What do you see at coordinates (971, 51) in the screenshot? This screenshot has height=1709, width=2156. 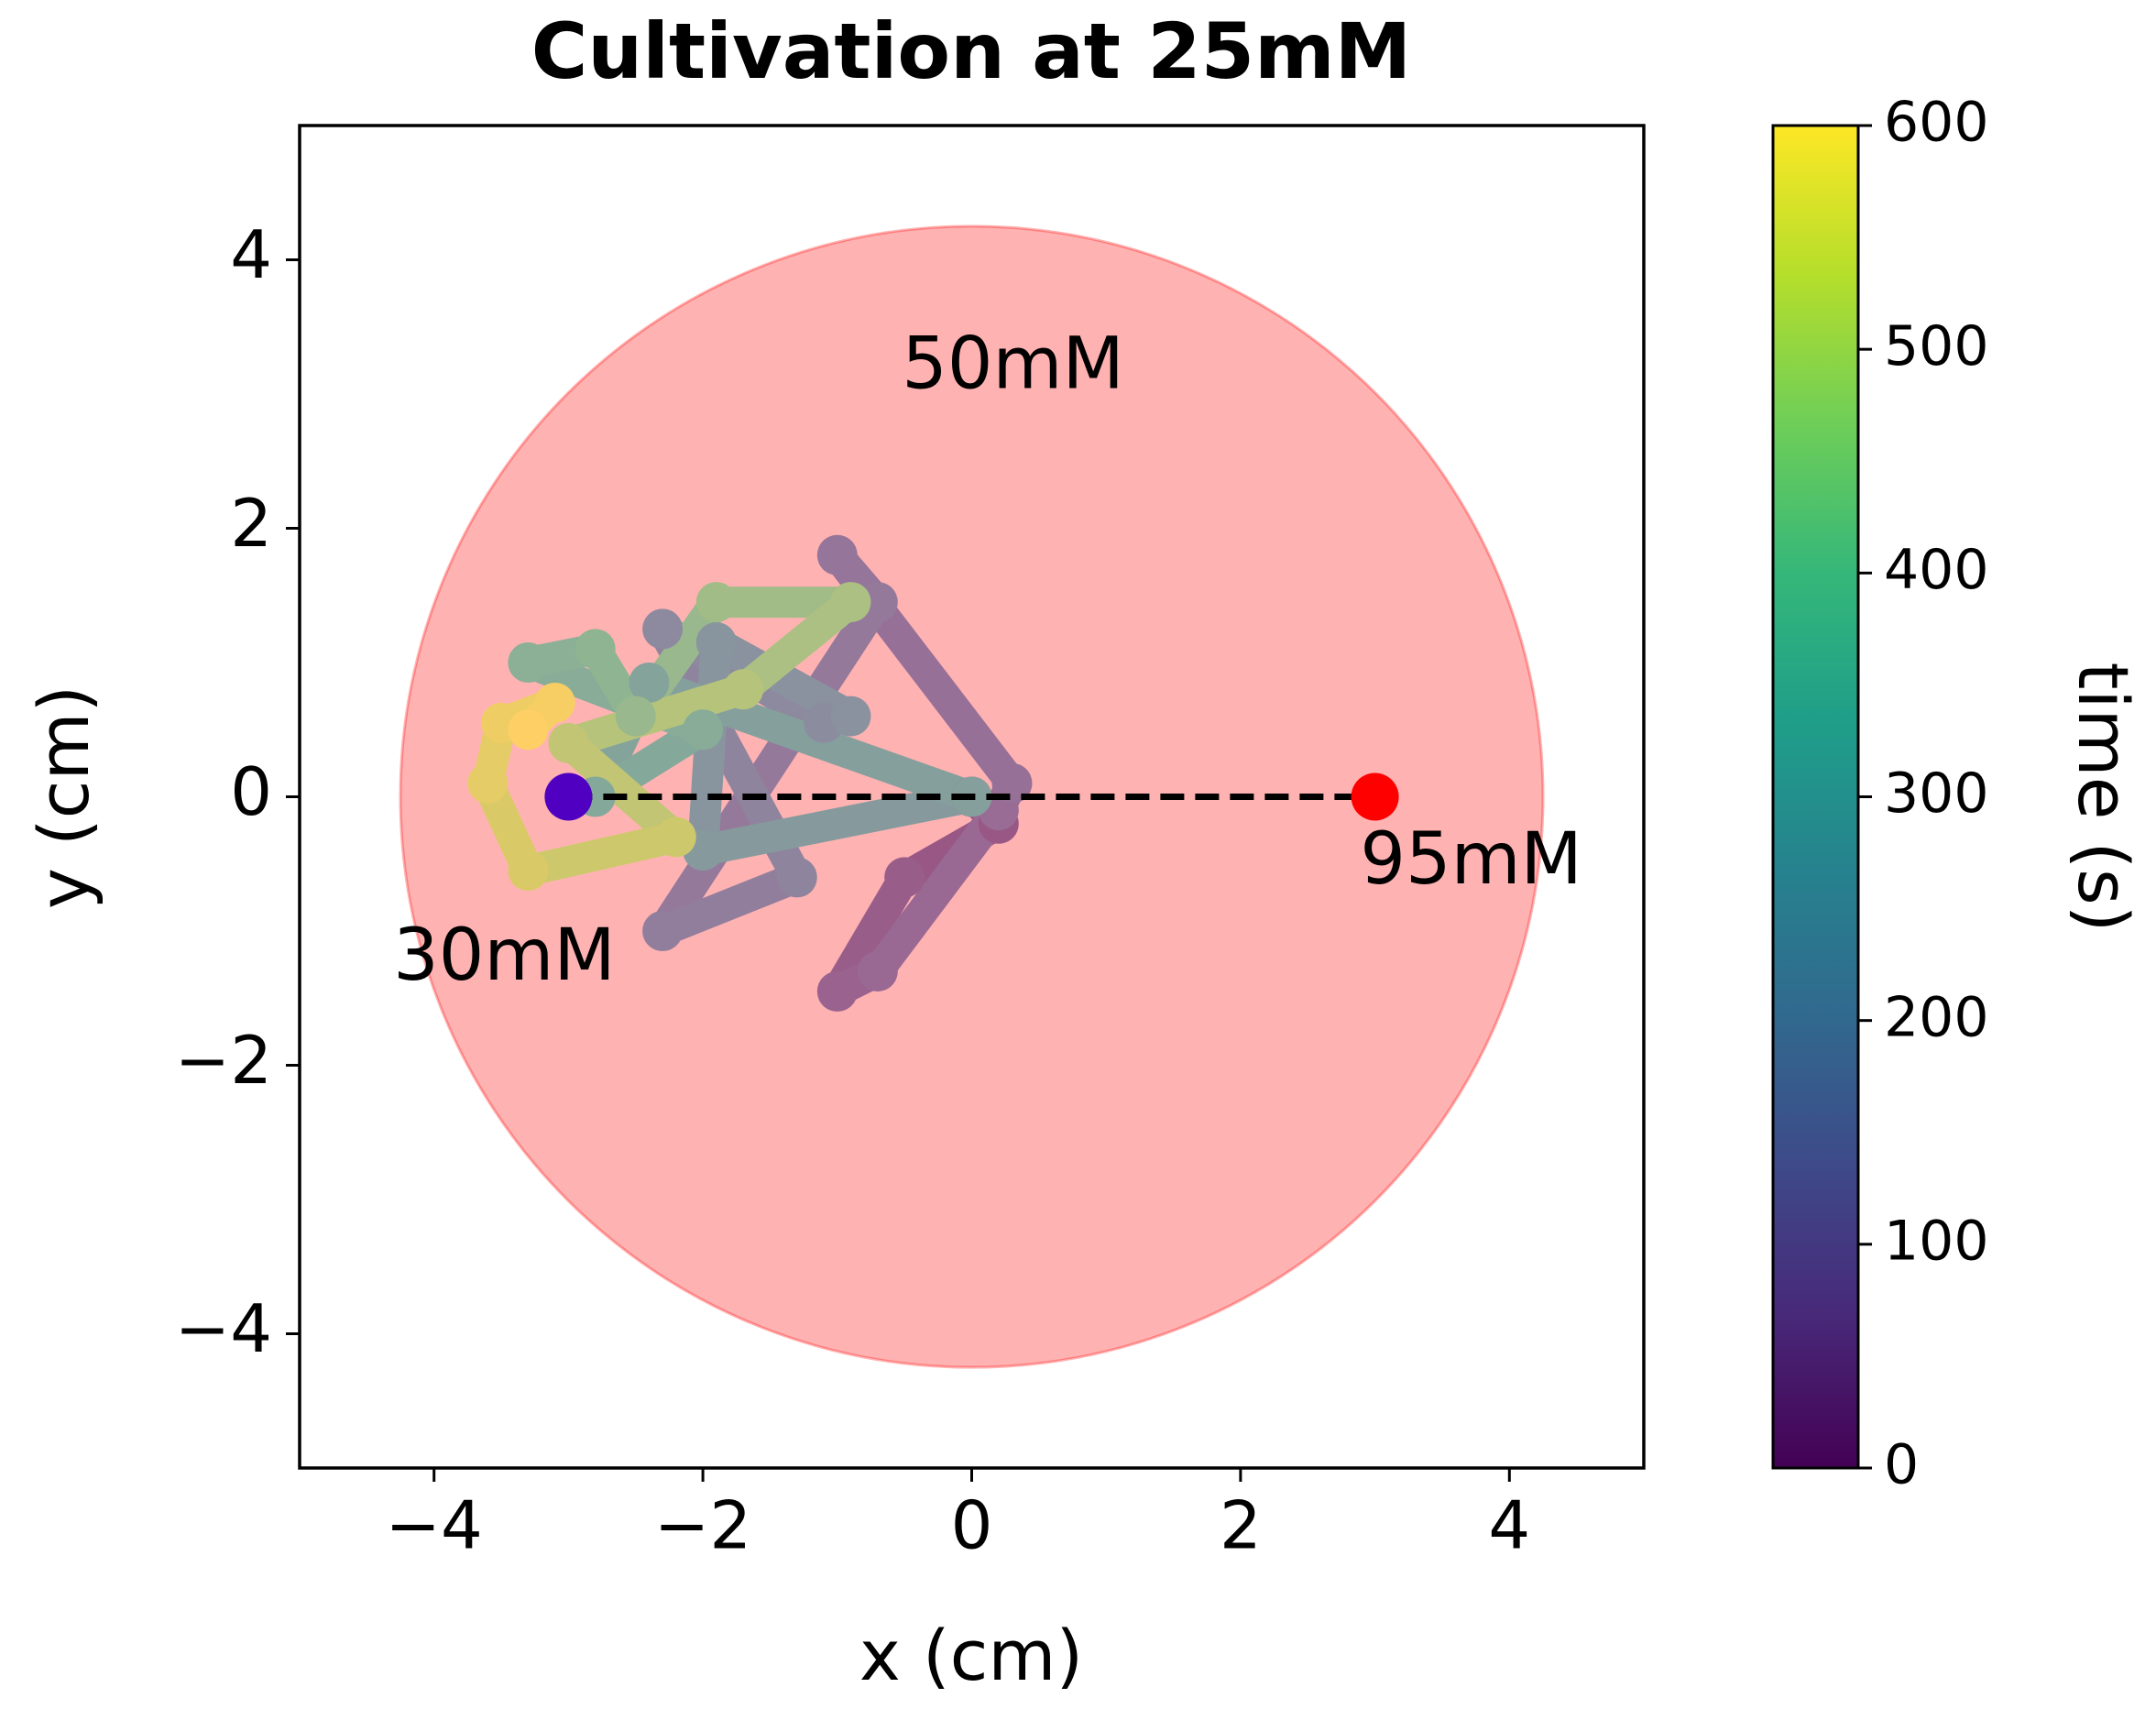 I see `chart-title: Cultivation at 25mM` at bounding box center [971, 51].